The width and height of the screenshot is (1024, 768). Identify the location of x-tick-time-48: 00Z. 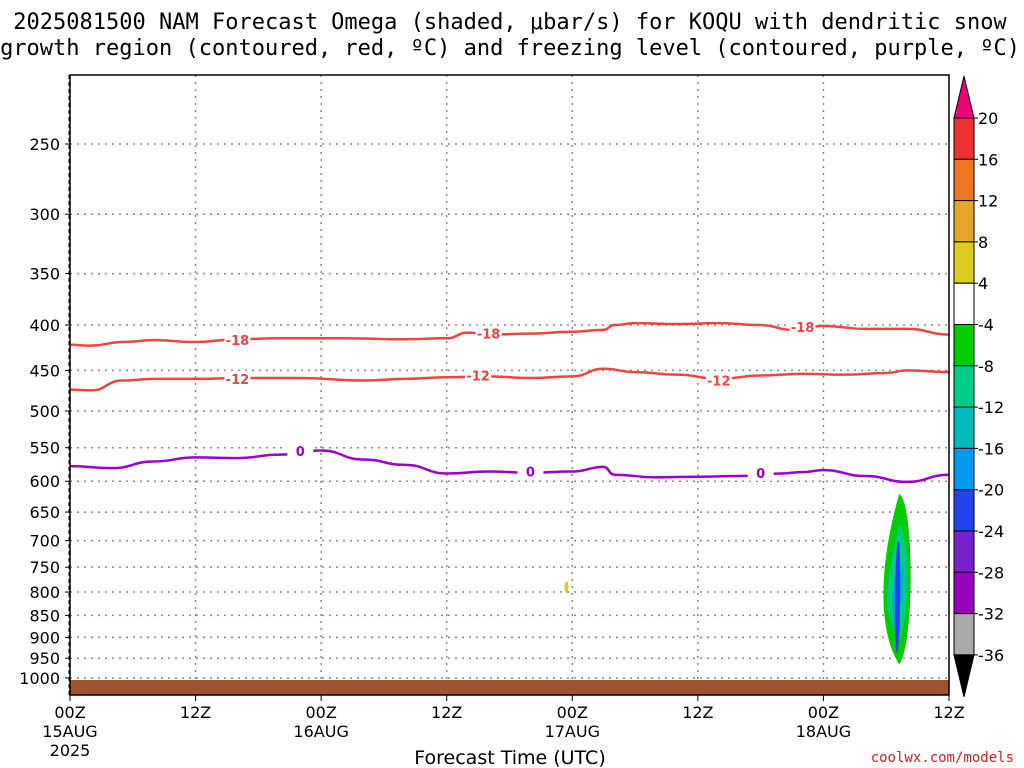
(572, 712).